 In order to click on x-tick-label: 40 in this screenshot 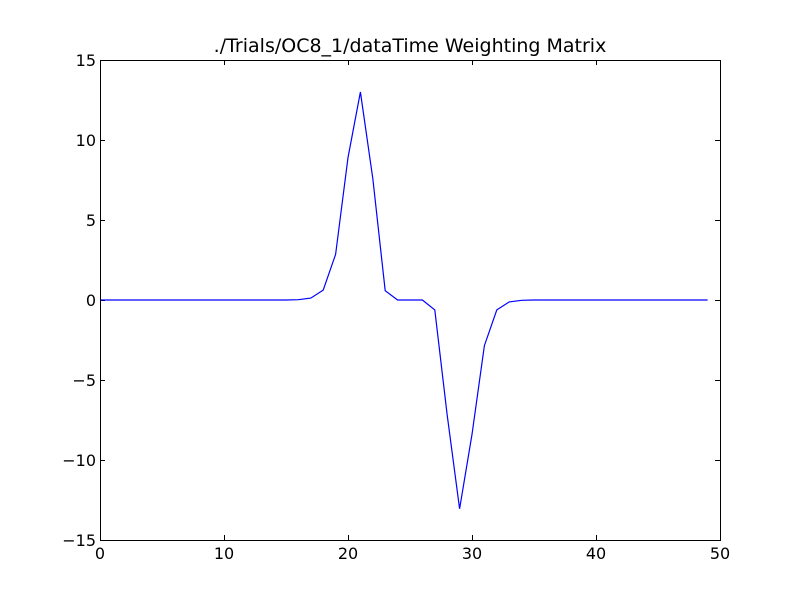, I will do `click(596, 553)`.